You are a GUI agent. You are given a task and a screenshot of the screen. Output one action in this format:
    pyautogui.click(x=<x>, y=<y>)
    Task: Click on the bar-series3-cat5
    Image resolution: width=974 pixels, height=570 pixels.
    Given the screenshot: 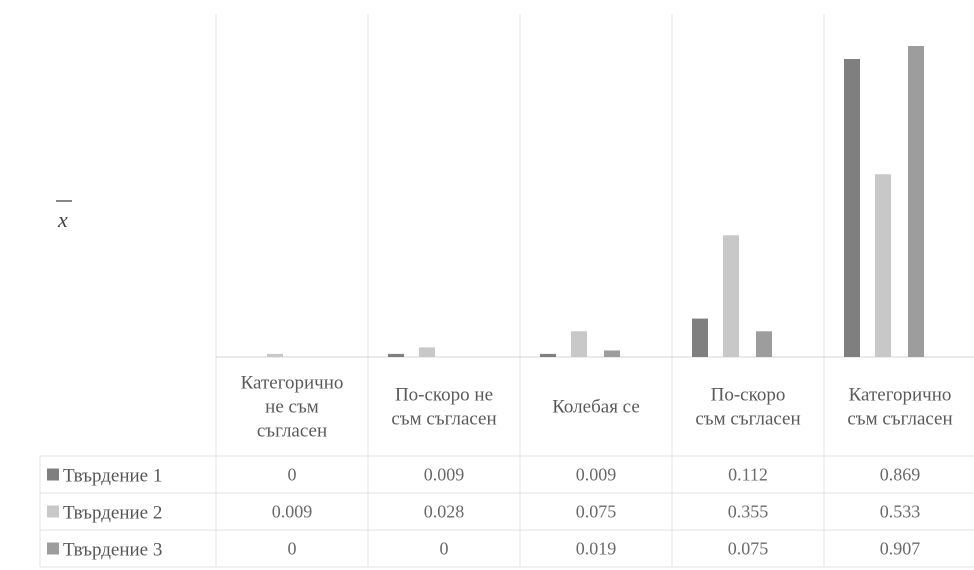 What is the action you would take?
    pyautogui.click(x=916, y=201)
    